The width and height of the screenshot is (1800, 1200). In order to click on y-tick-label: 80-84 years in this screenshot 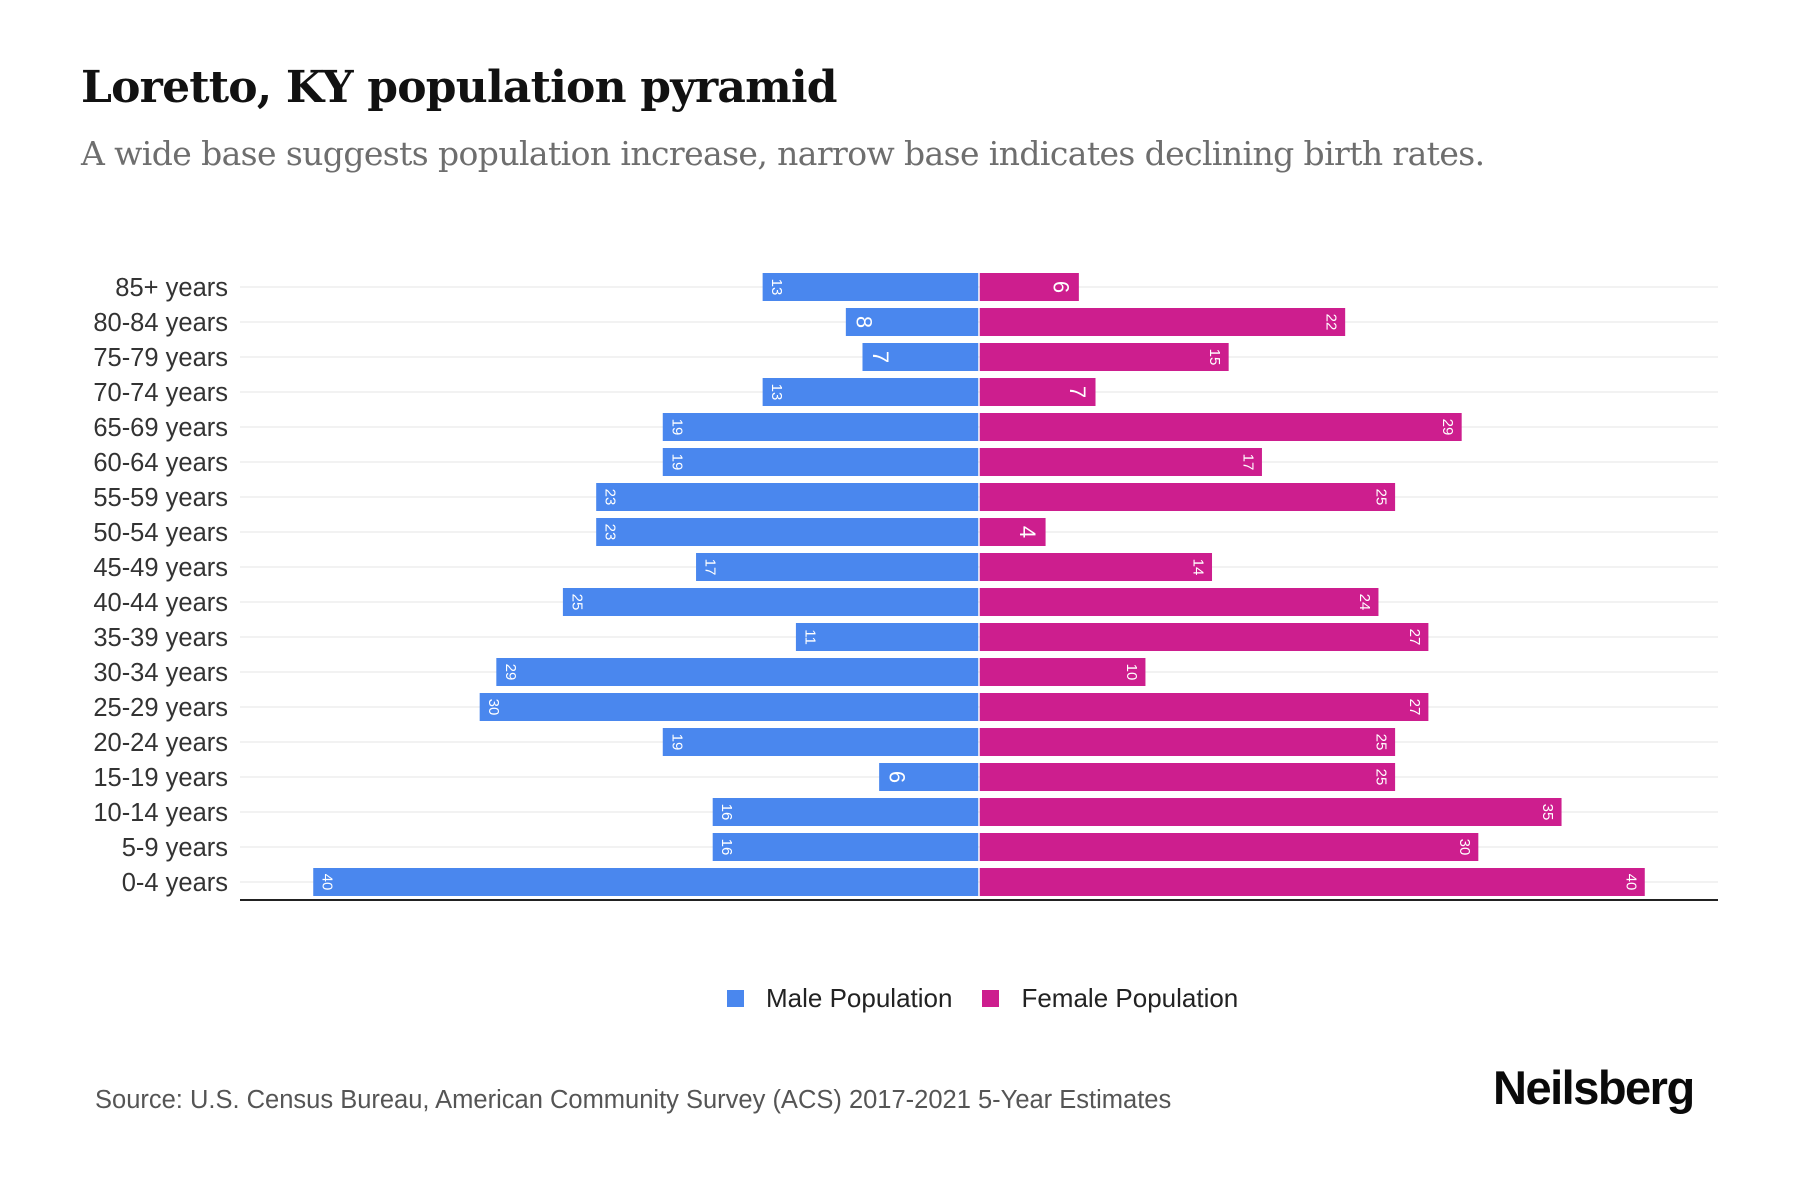, I will do `click(160, 323)`.